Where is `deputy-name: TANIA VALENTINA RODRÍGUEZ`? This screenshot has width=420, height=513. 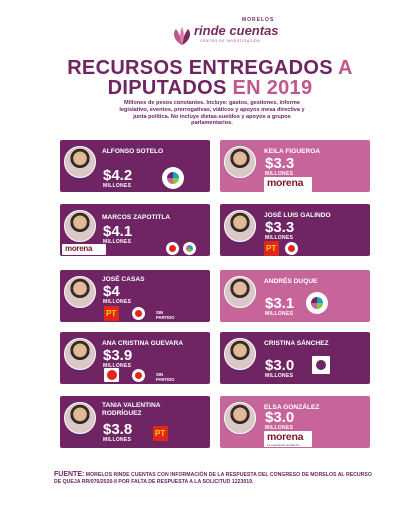
deputy-name: TANIA VALENTINA RODRÍGUEZ is located at coordinates (131, 409).